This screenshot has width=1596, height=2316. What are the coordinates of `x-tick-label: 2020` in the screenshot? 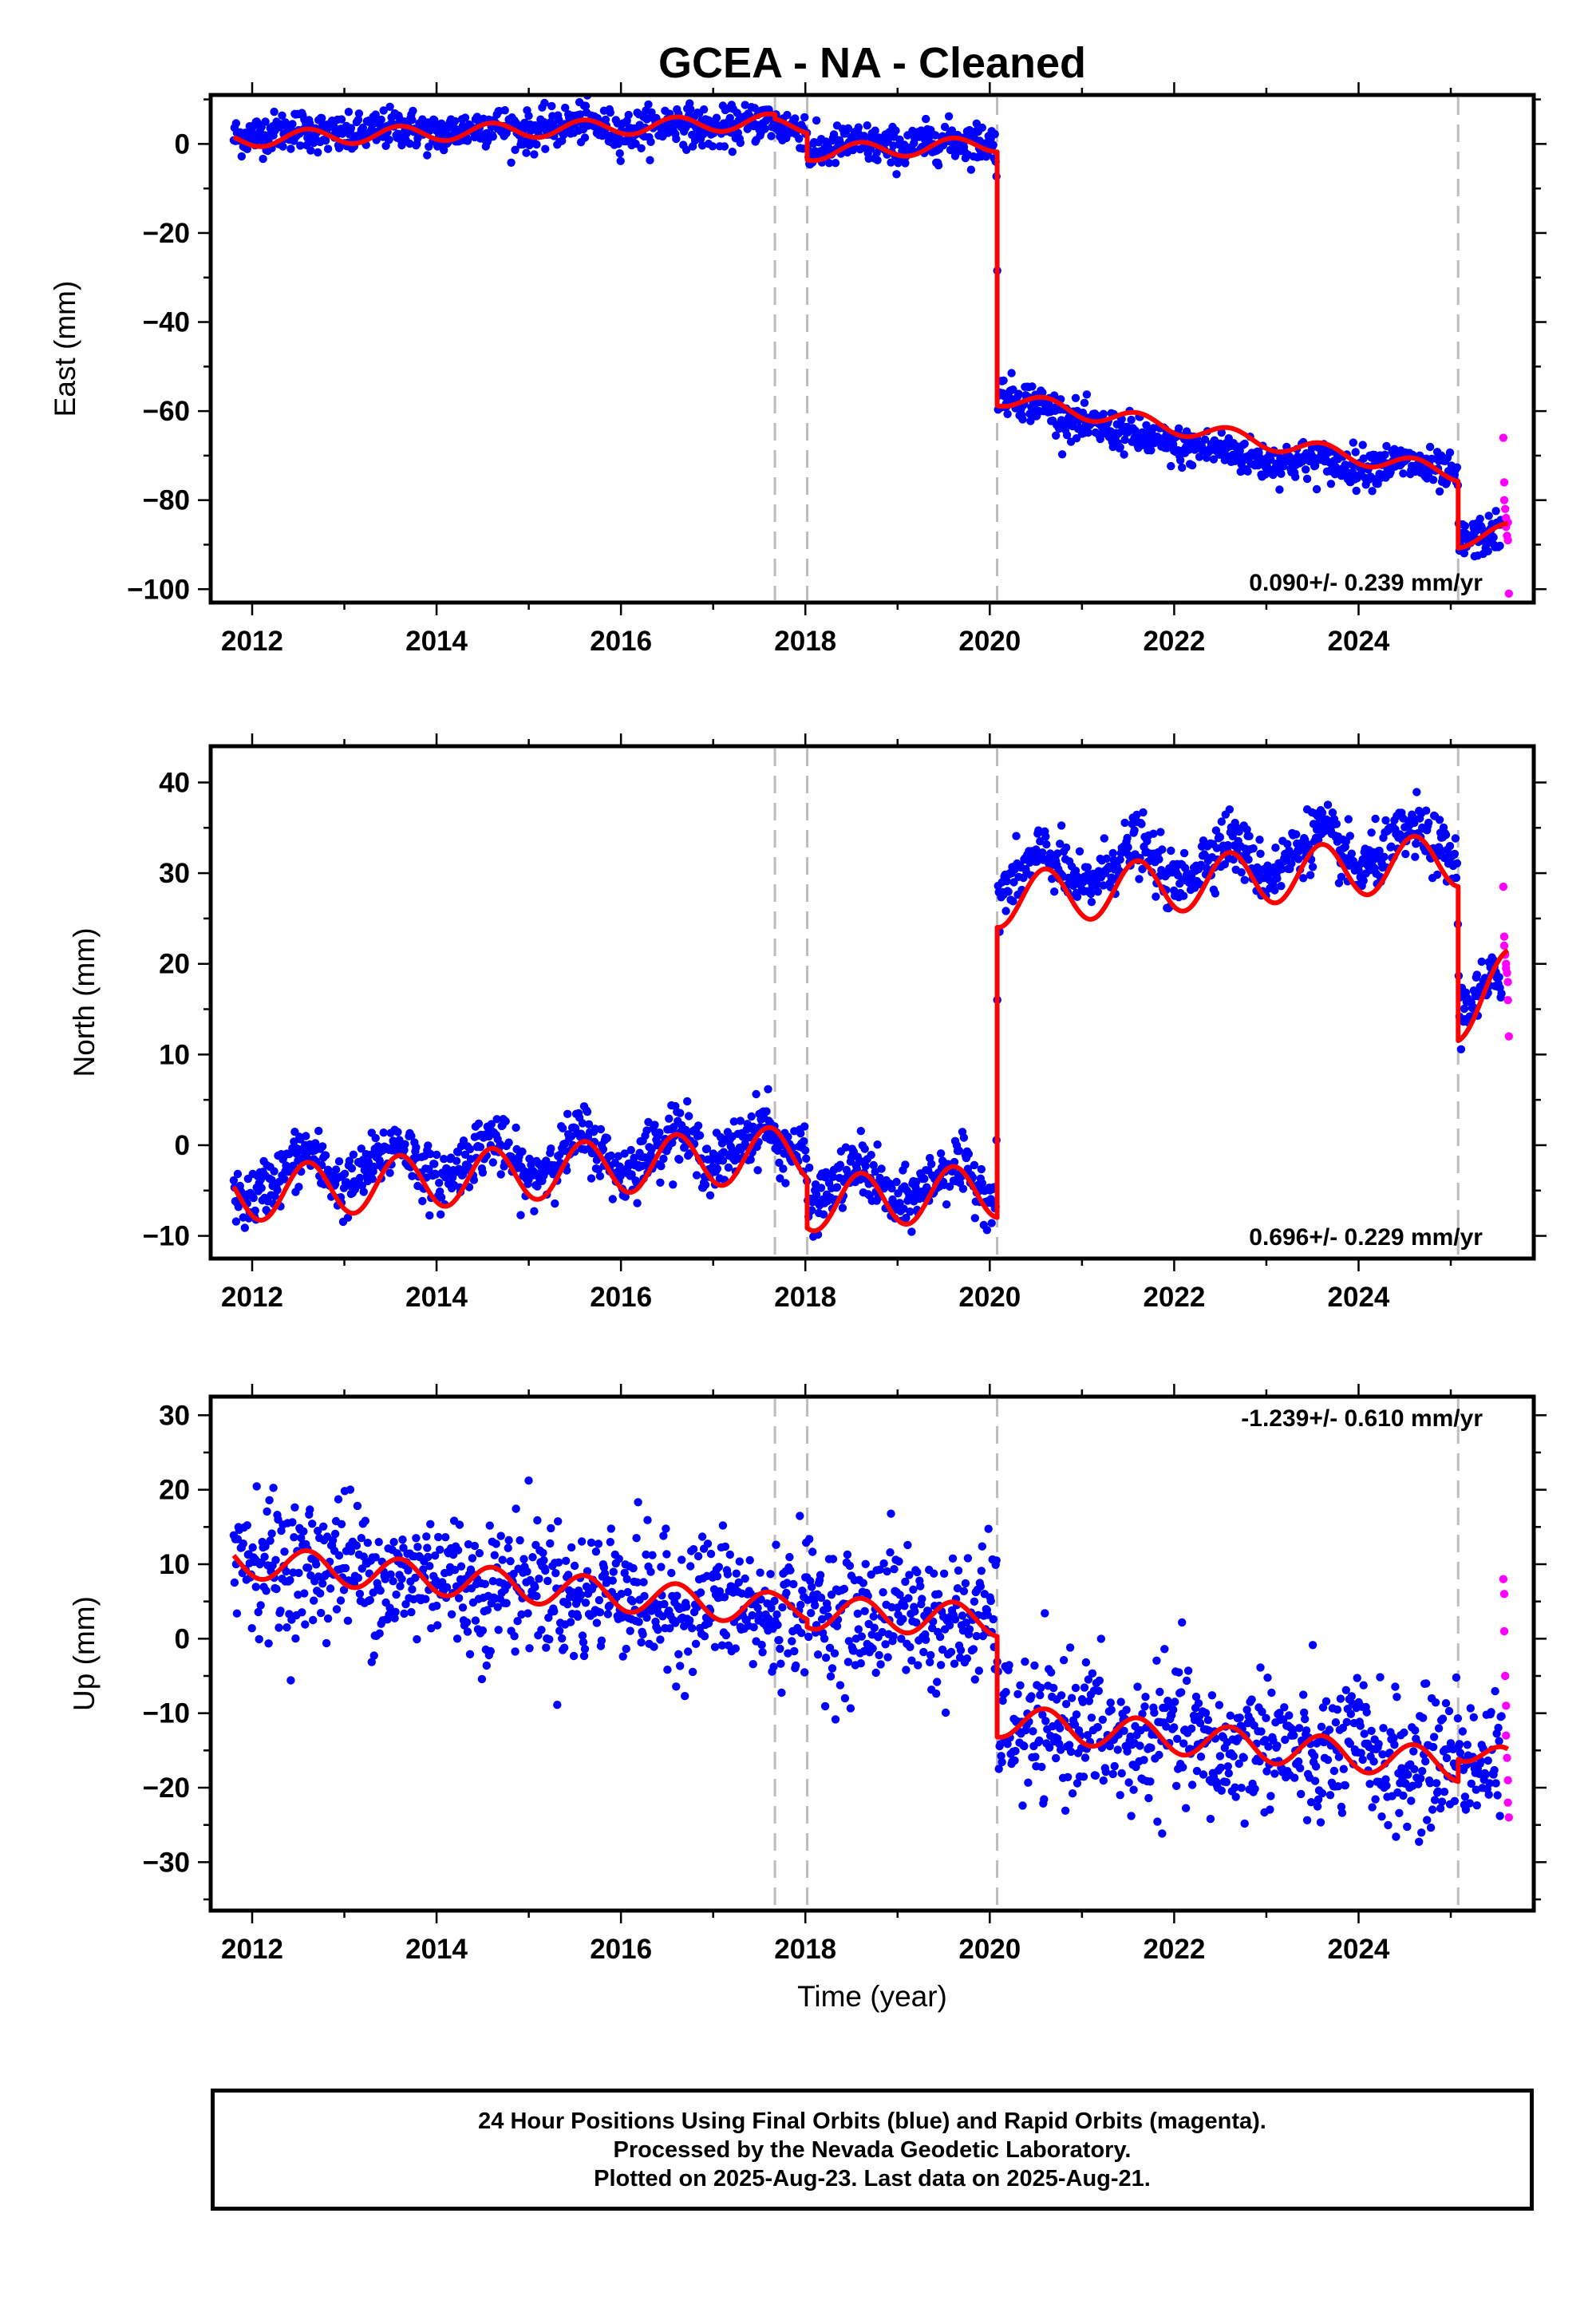 It's located at (989, 641).